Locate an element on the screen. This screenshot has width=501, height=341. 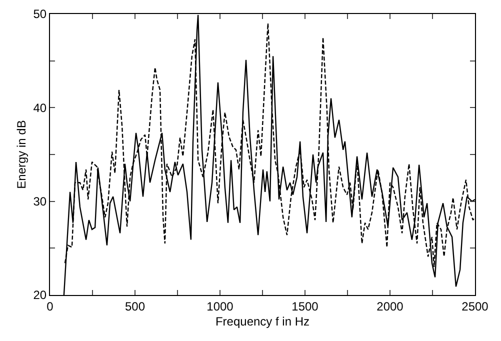
x-tick-label: 2500 is located at coordinates (475, 306).